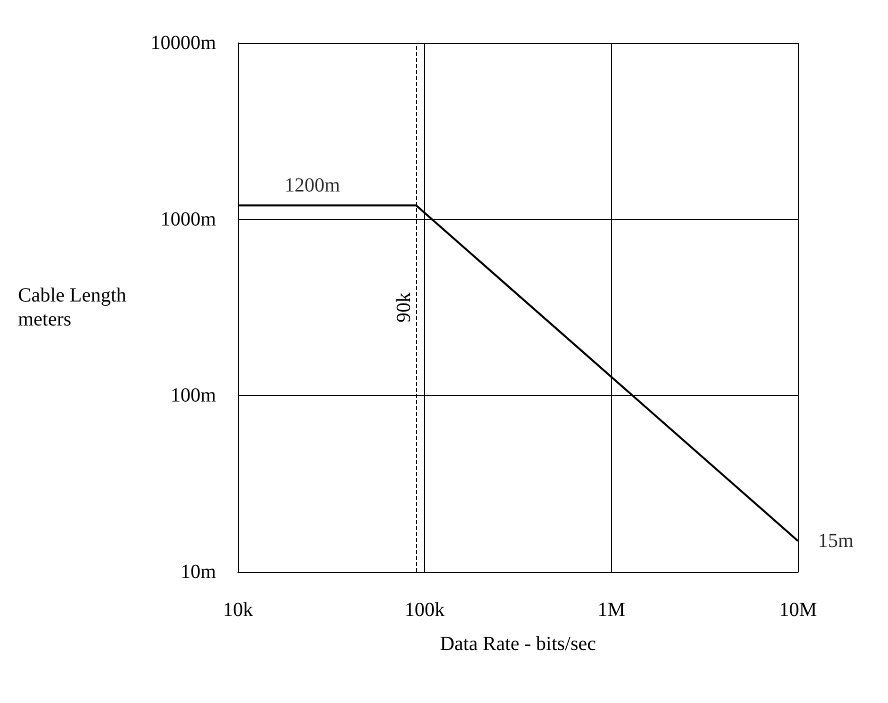  What do you see at coordinates (198, 572) in the screenshot?
I see `y-tick-label: 10m` at bounding box center [198, 572].